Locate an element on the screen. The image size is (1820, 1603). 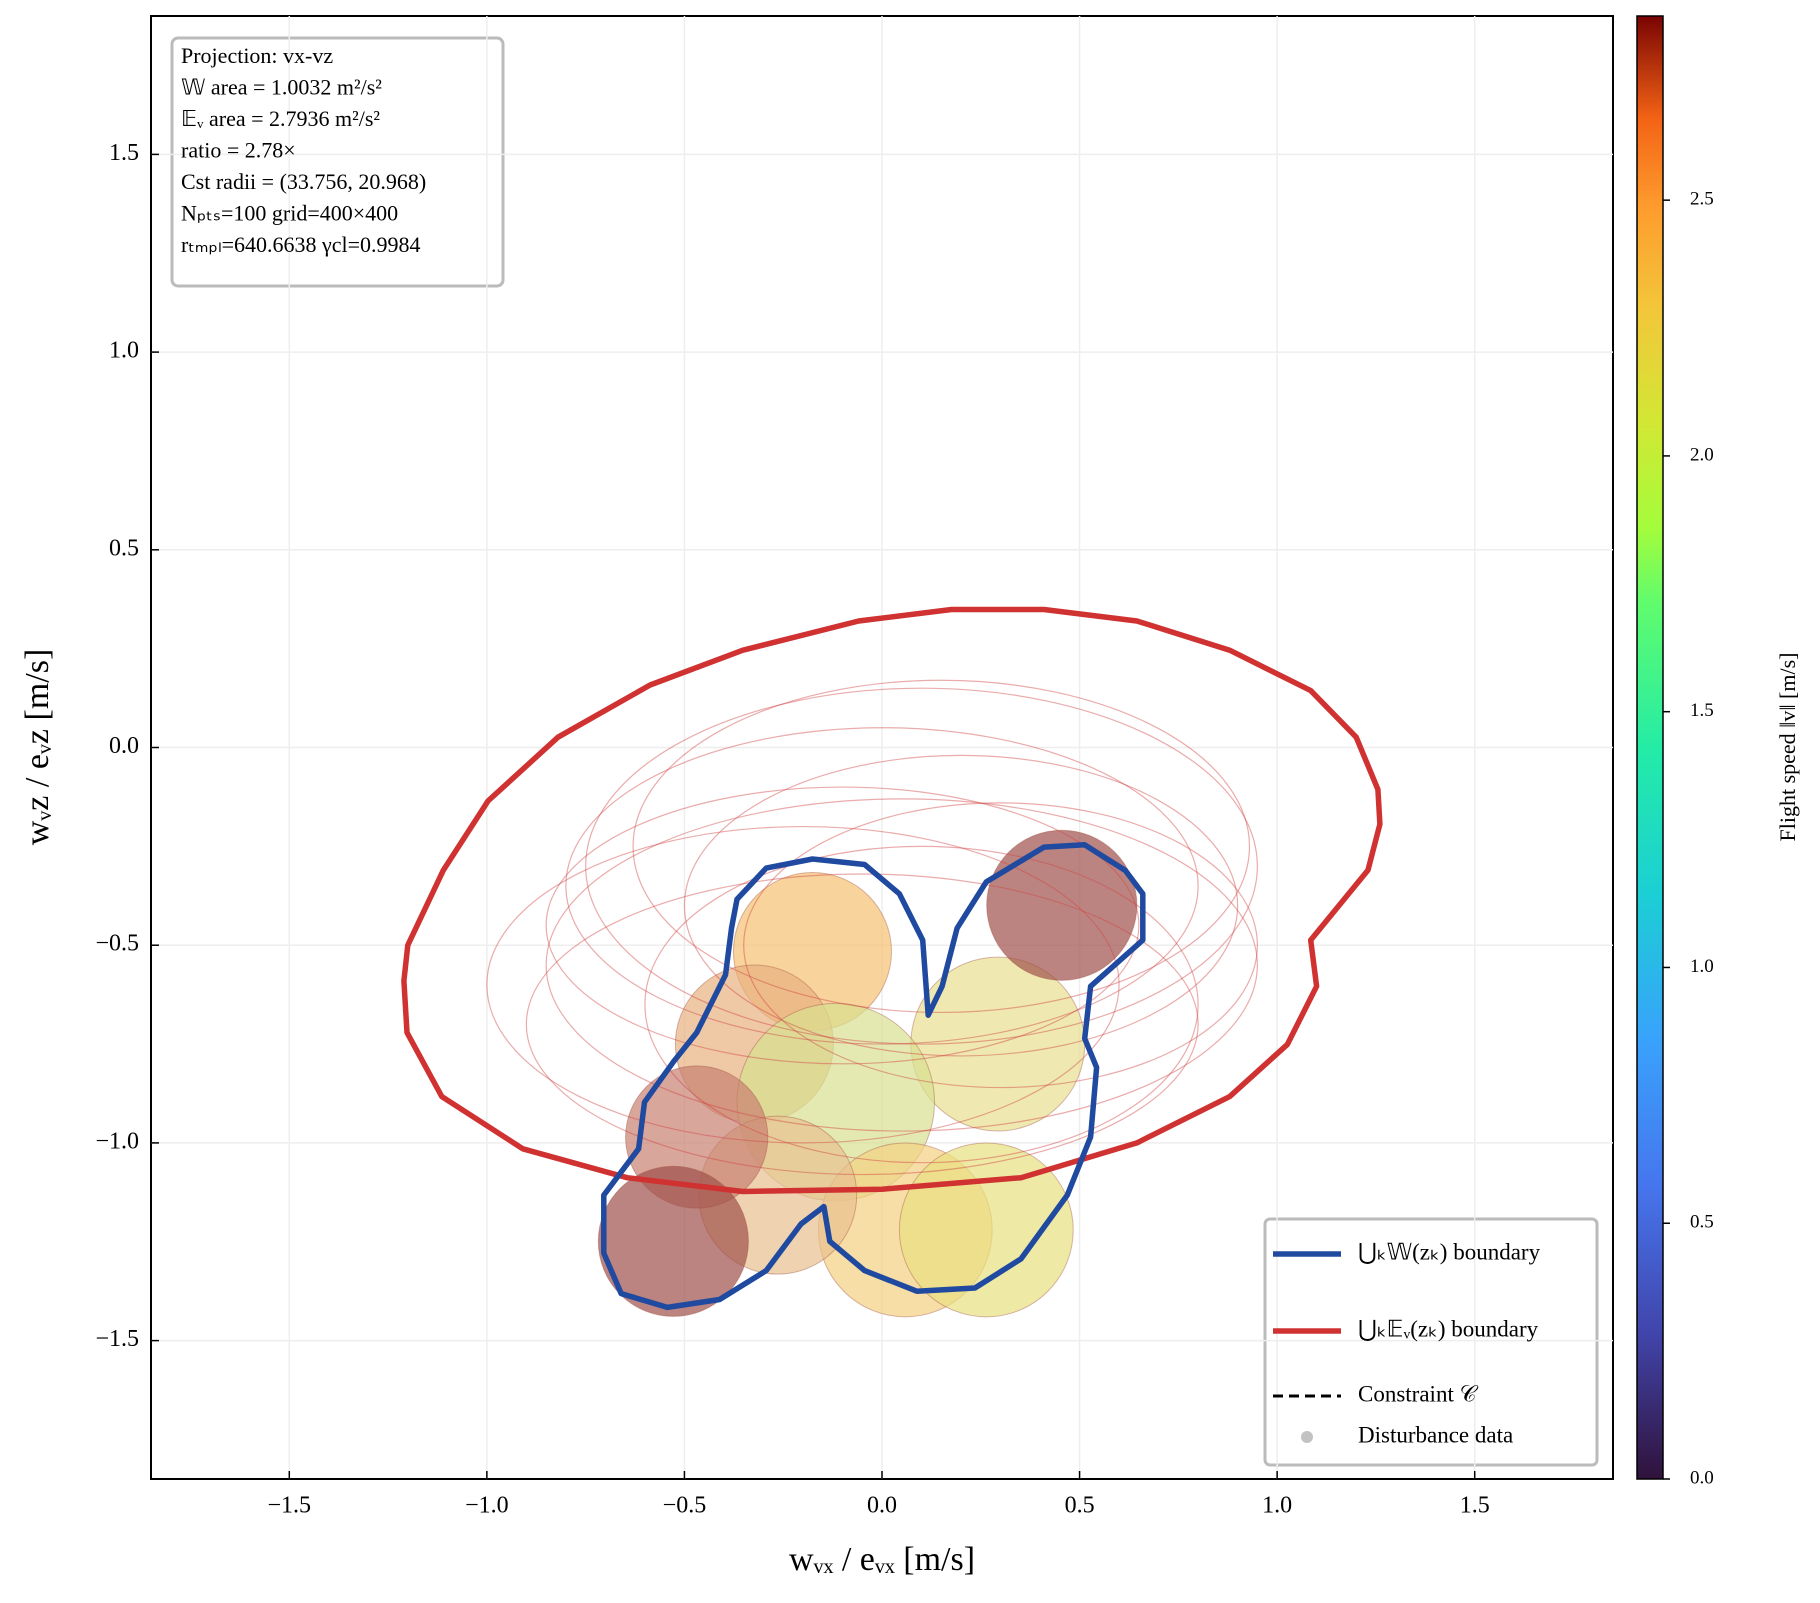
y-tick-label: 0.5 is located at coordinates (124, 548).